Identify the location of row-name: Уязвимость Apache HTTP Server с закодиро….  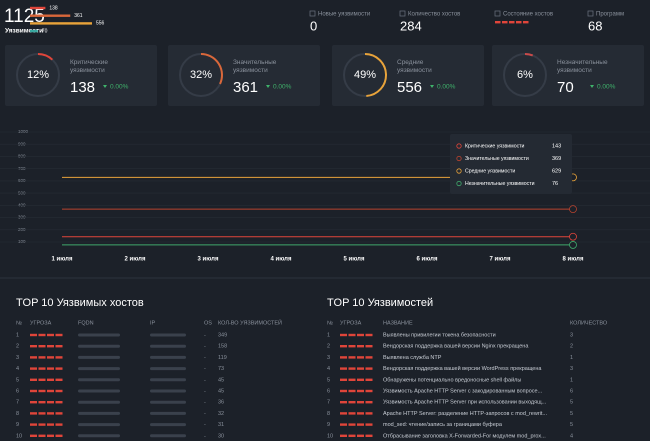
(463, 391).